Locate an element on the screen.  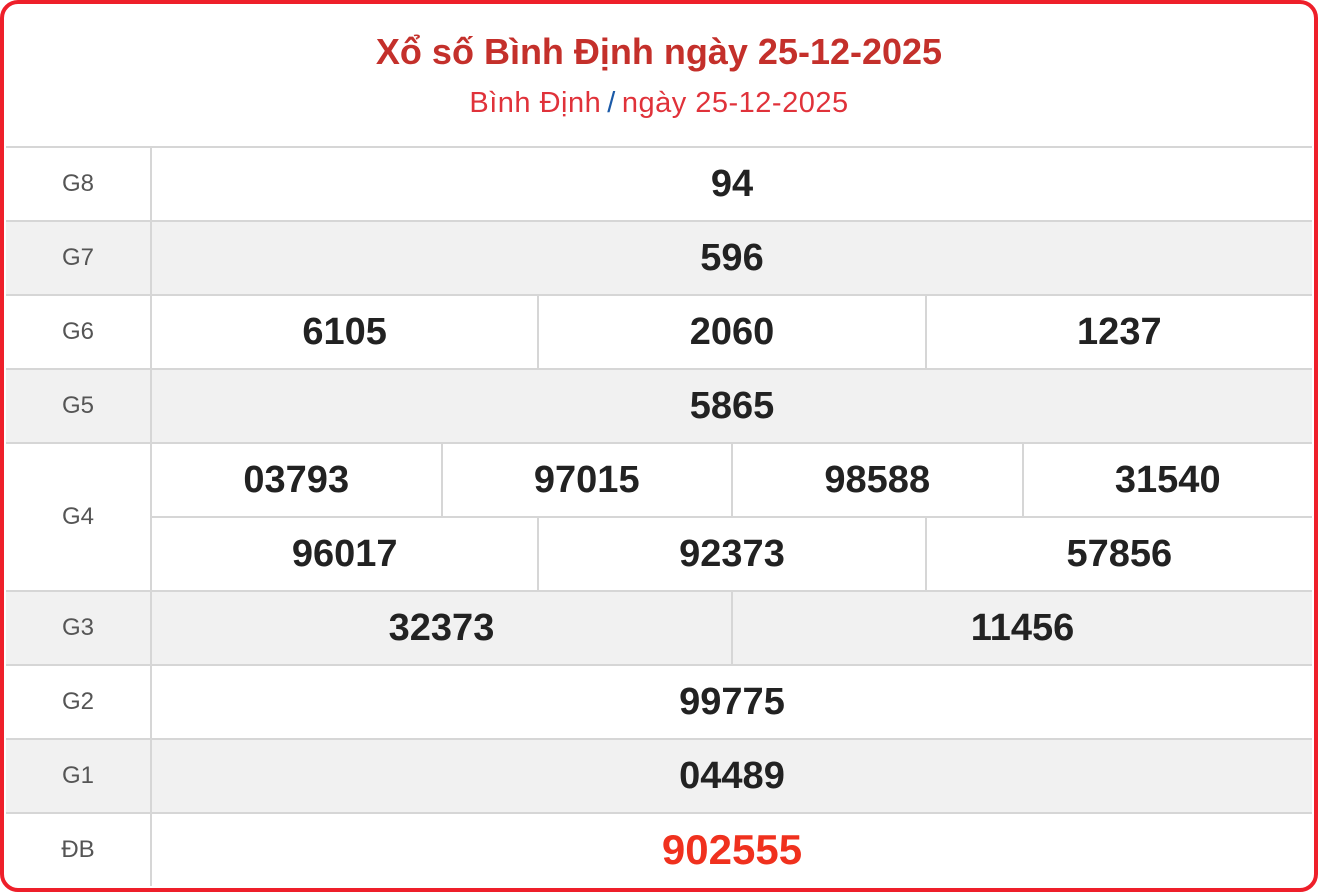
prize-number: 31540 is located at coordinates (1167, 480).